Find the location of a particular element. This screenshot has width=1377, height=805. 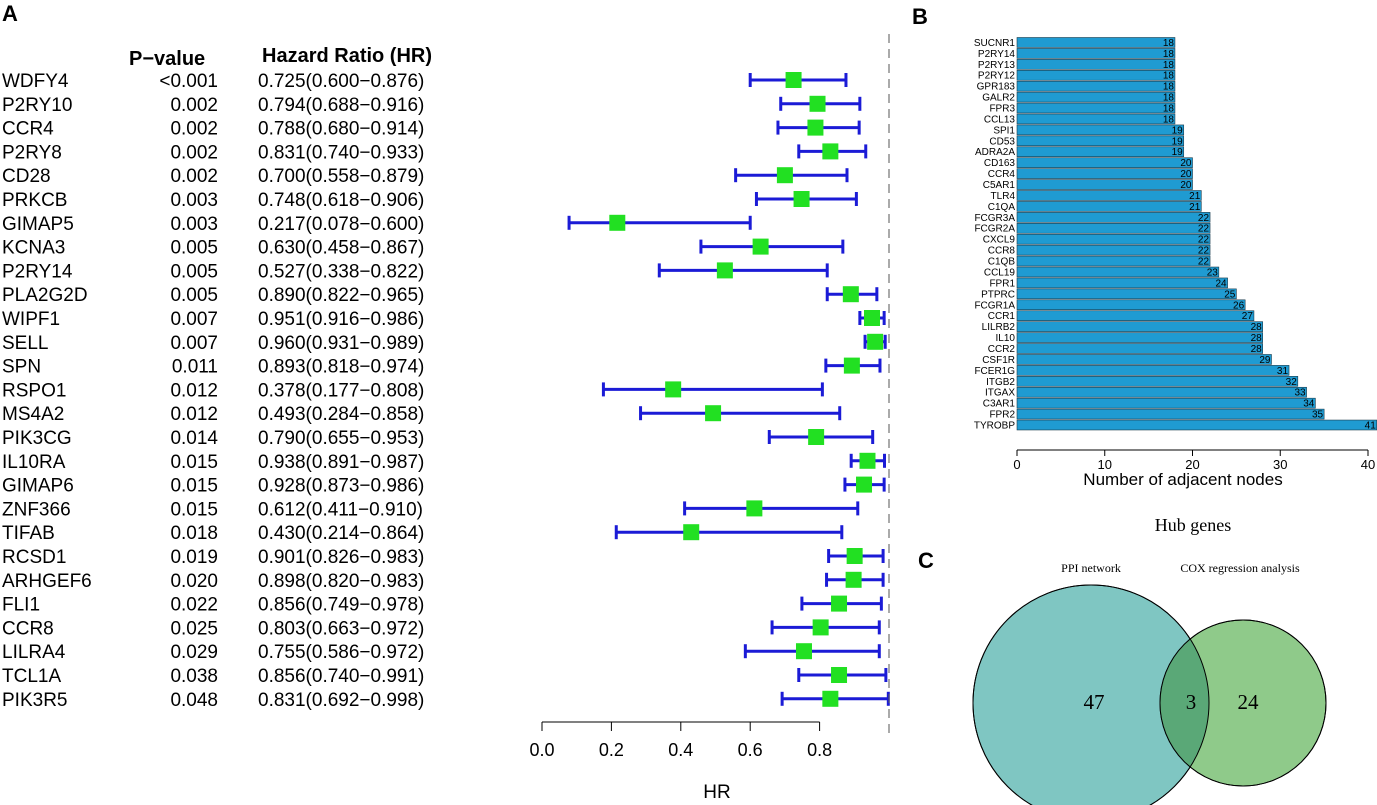

bar-value-label: 32 is located at coordinates (1292, 382).